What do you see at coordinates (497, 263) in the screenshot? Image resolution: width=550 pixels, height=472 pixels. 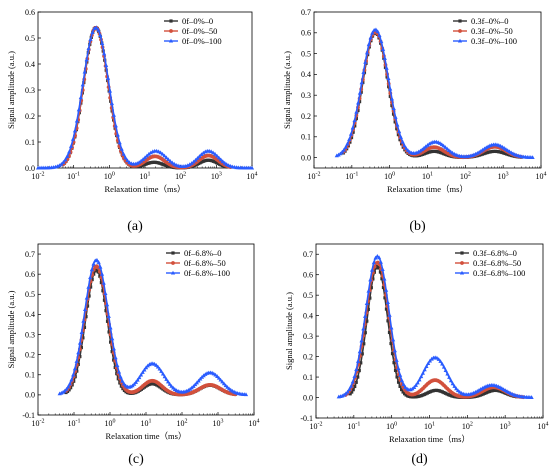 I see `legend-label: 0.3f–6.8%–50` at bounding box center [497, 263].